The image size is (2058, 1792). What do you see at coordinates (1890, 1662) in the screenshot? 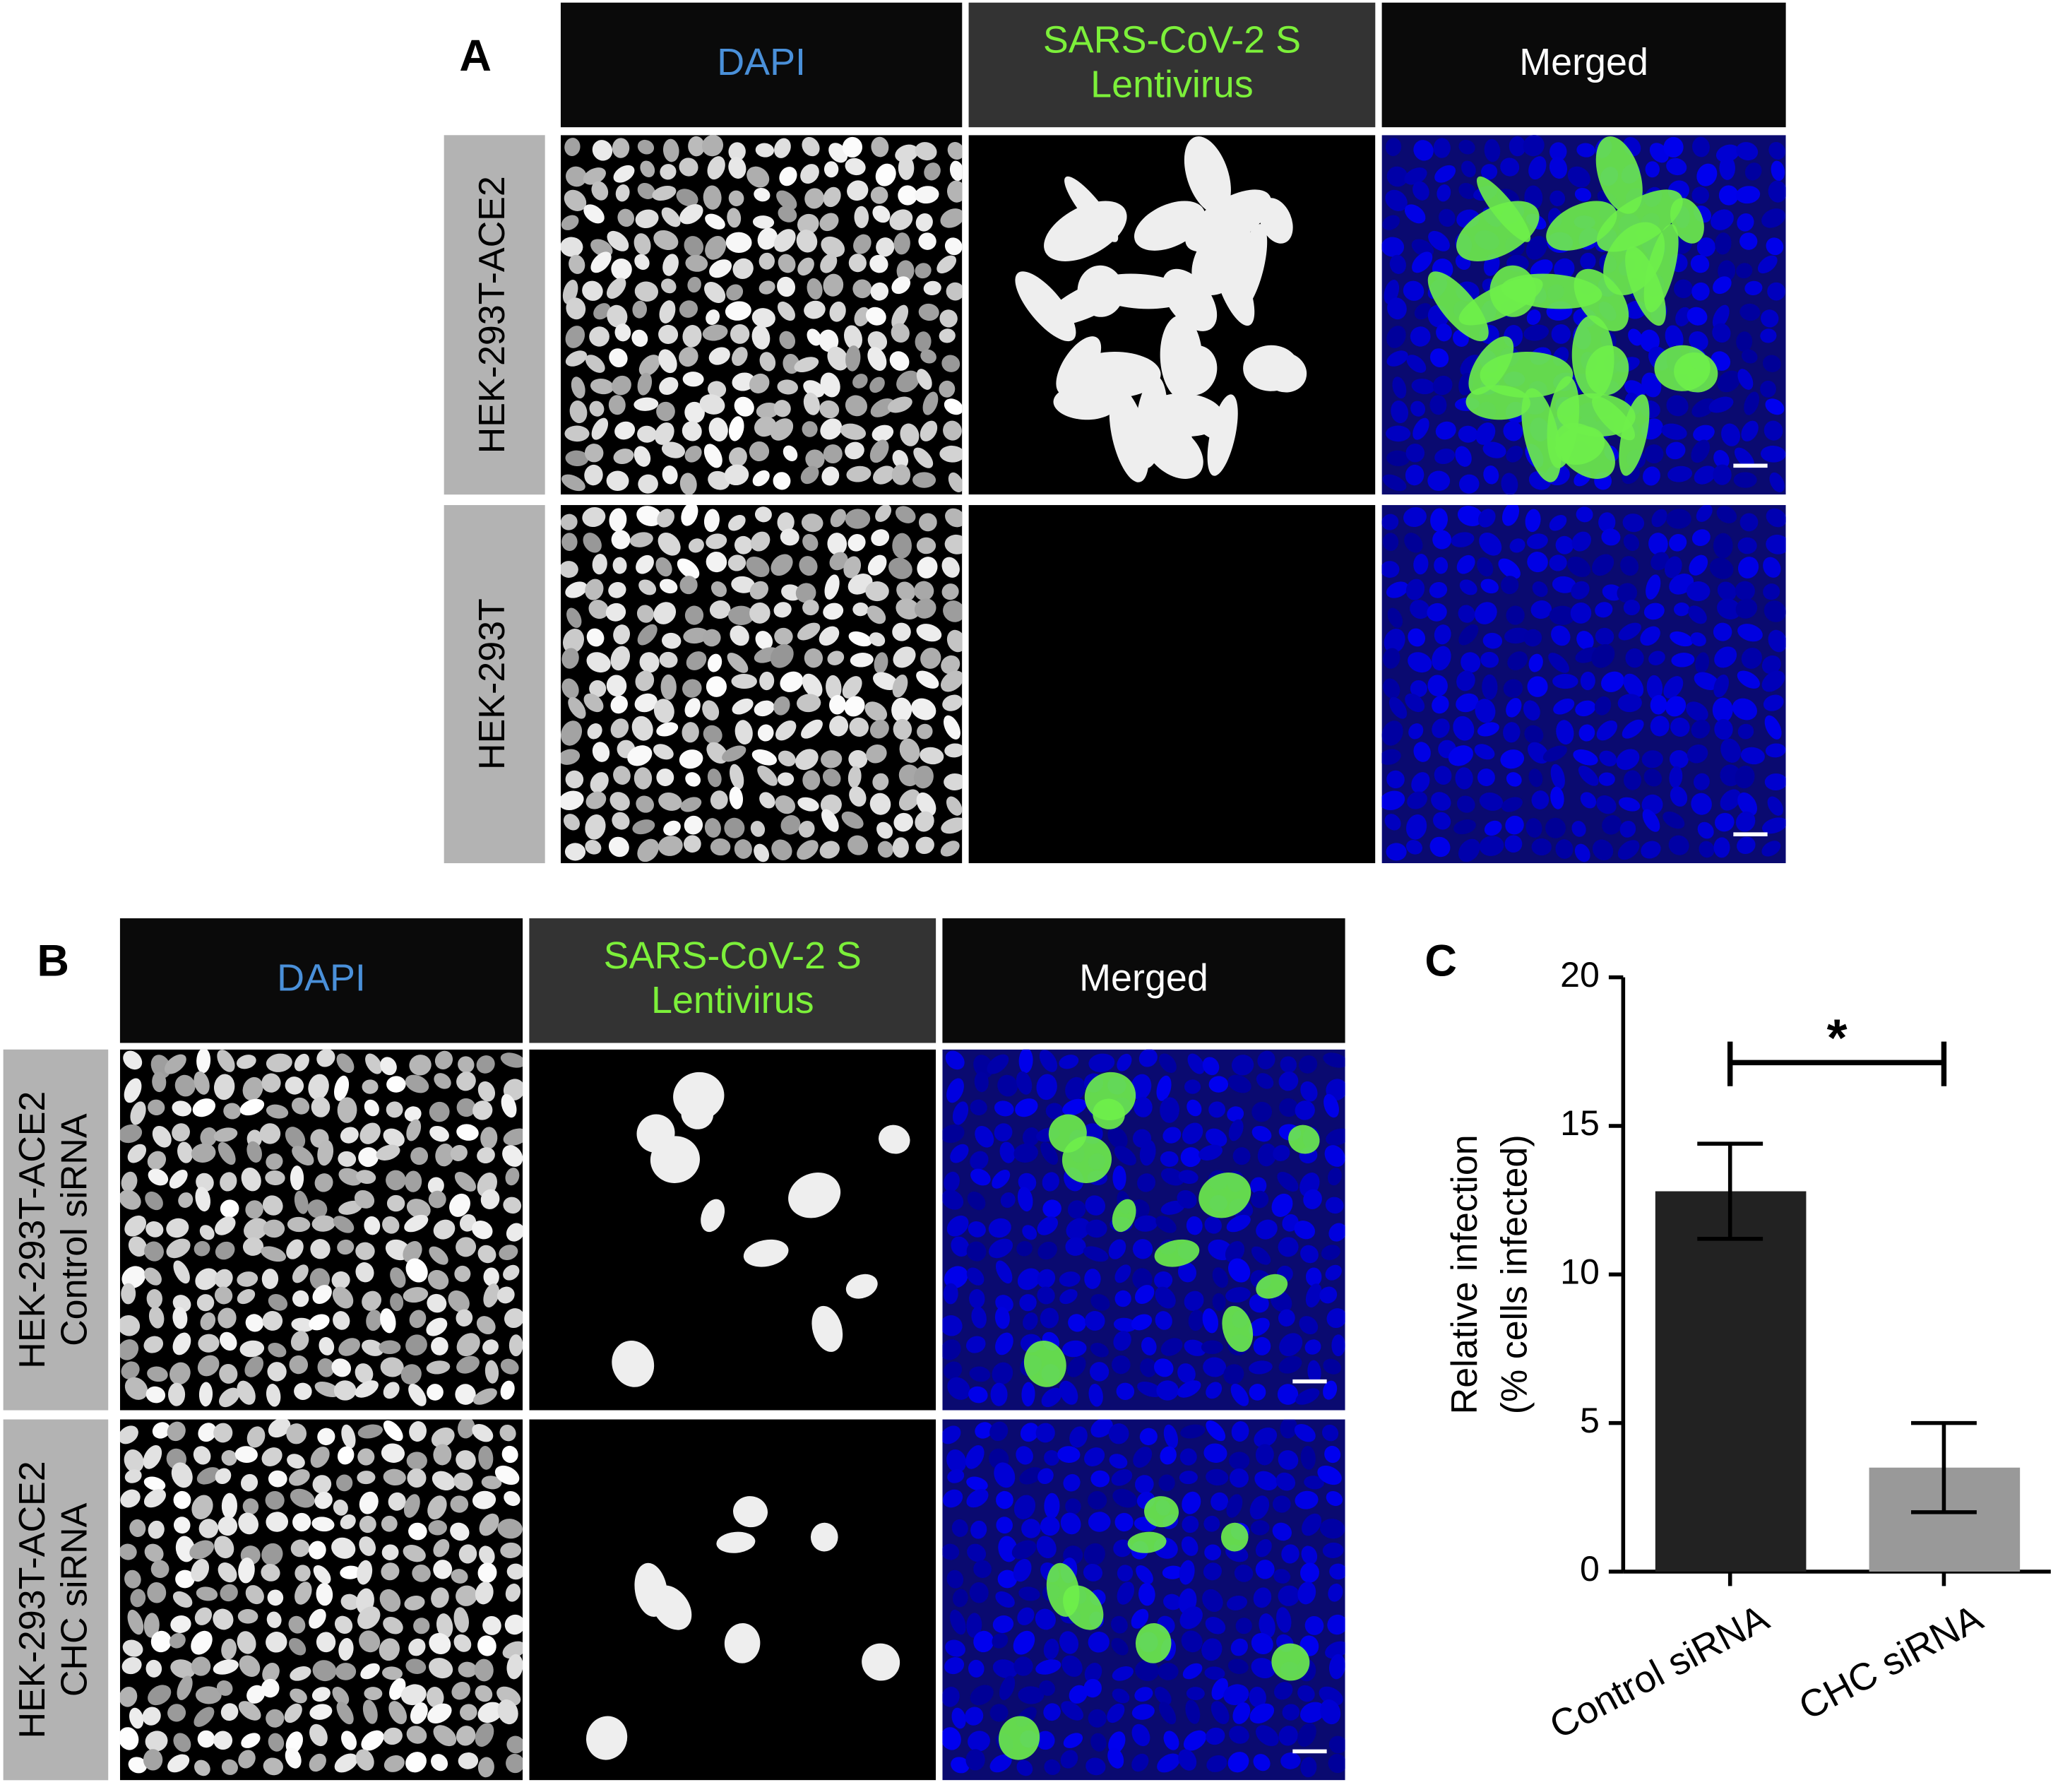
I see `x-tick-label: CHC siRNA` at bounding box center [1890, 1662].